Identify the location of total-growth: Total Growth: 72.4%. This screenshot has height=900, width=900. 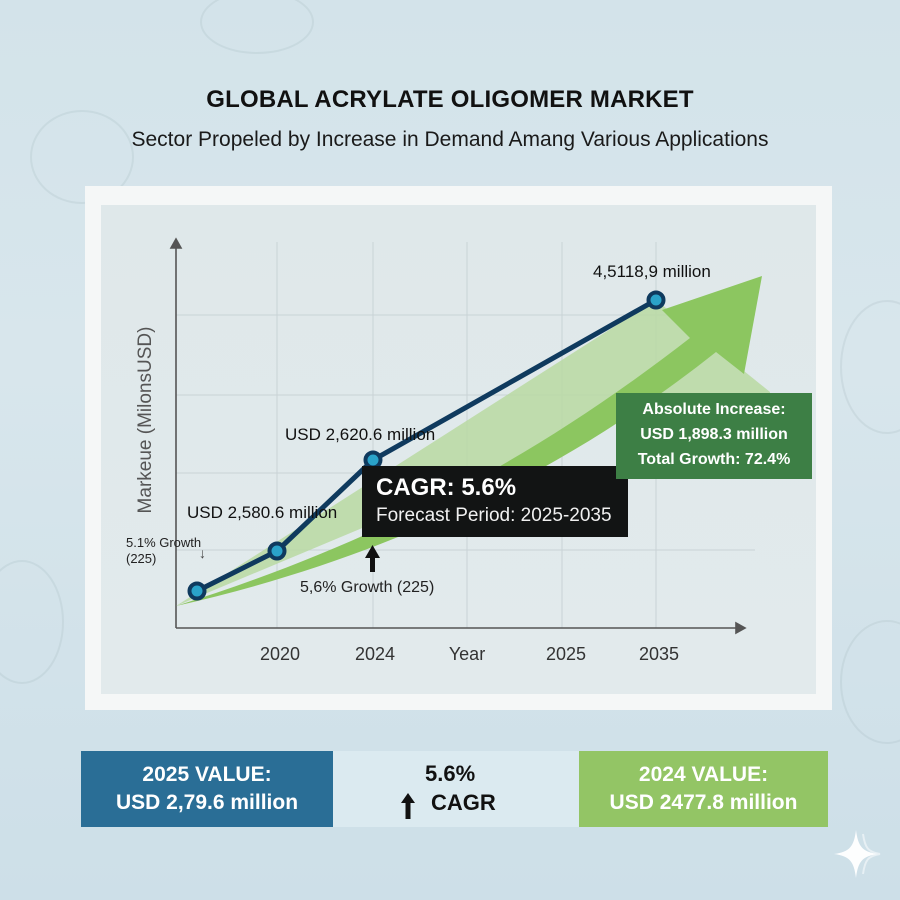
(714, 459).